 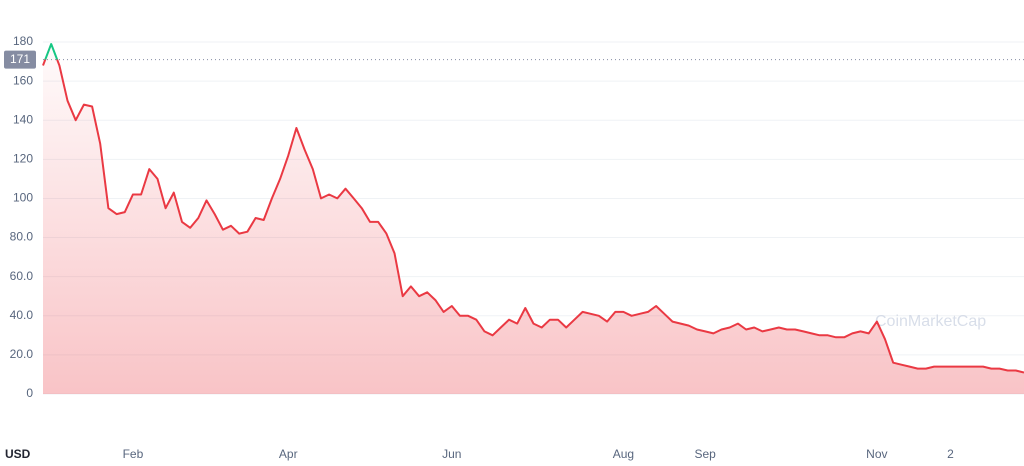 I want to click on y-tick-label: 60.0, so click(x=22, y=276).